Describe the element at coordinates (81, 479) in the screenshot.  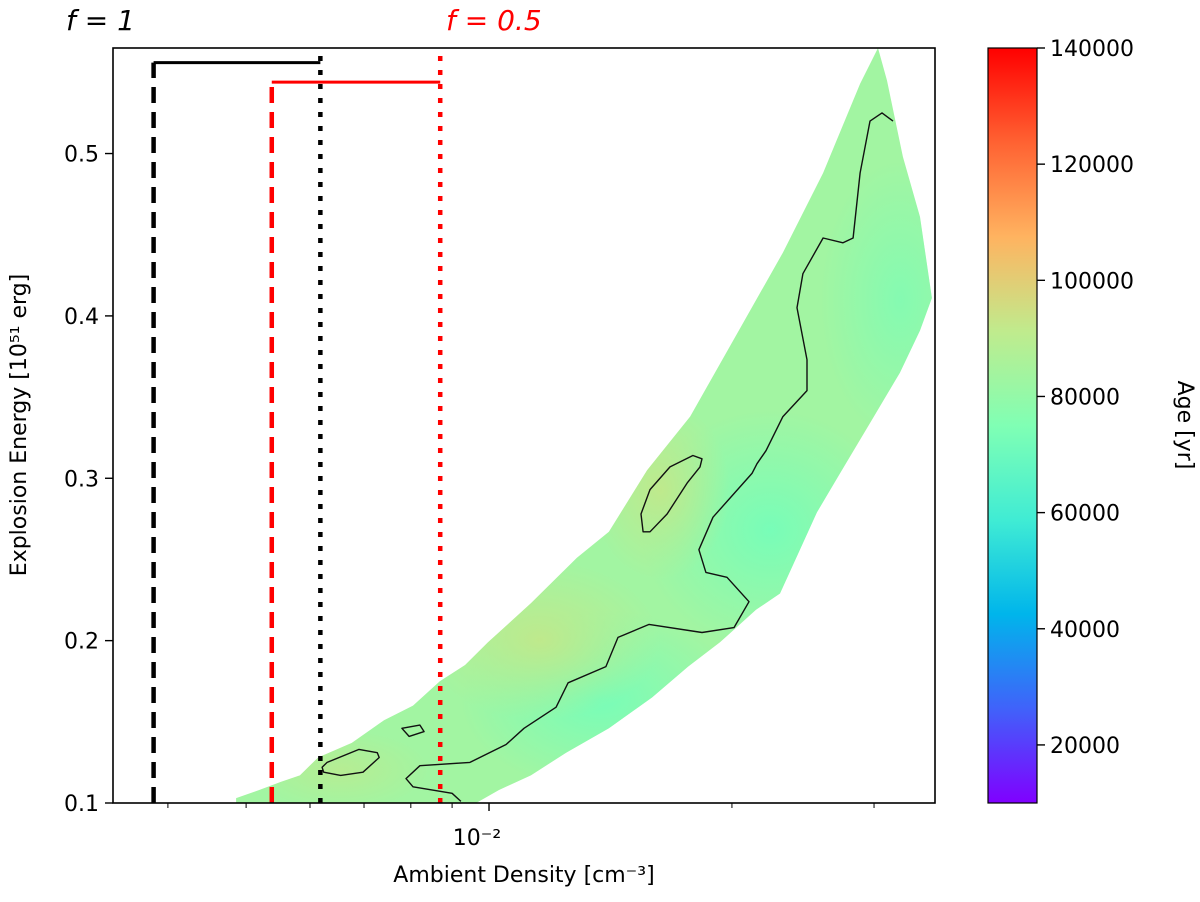
I see `y-tick-label: 0.3` at that location.